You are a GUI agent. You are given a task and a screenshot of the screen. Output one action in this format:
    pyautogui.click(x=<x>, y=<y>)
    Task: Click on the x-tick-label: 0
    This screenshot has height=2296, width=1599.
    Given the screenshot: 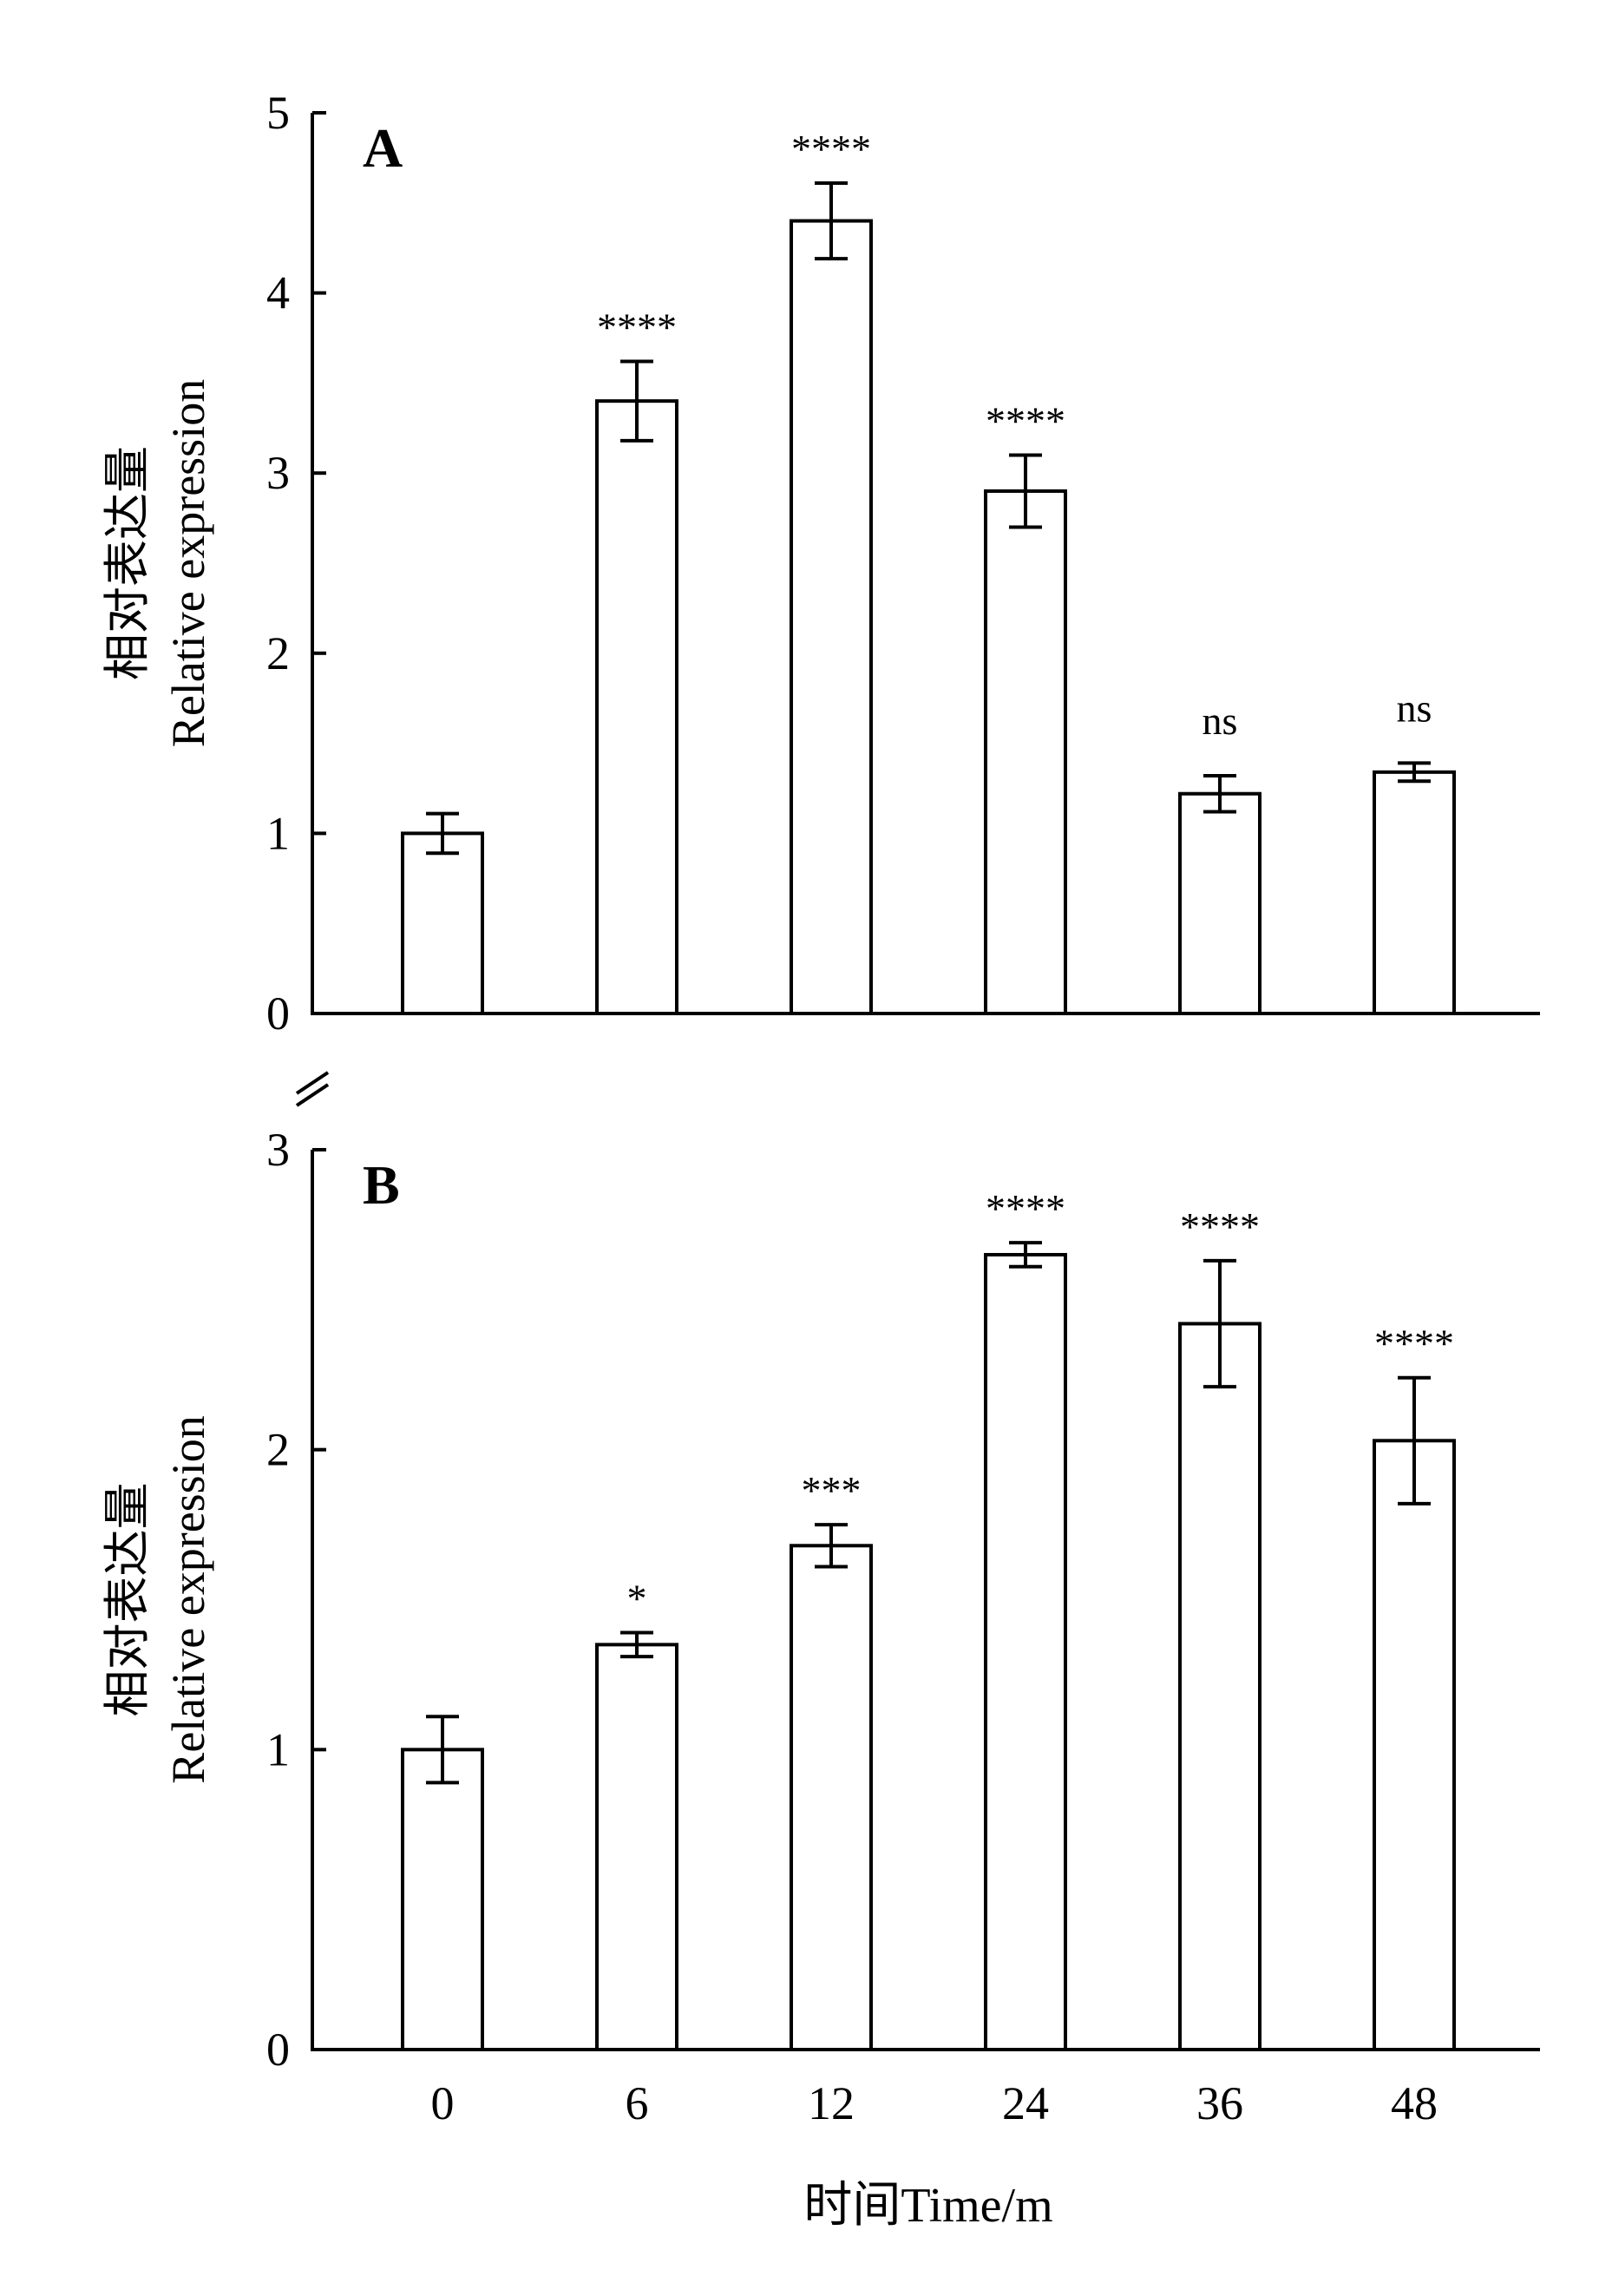 What is the action you would take?
    pyautogui.click(x=443, y=2103)
    